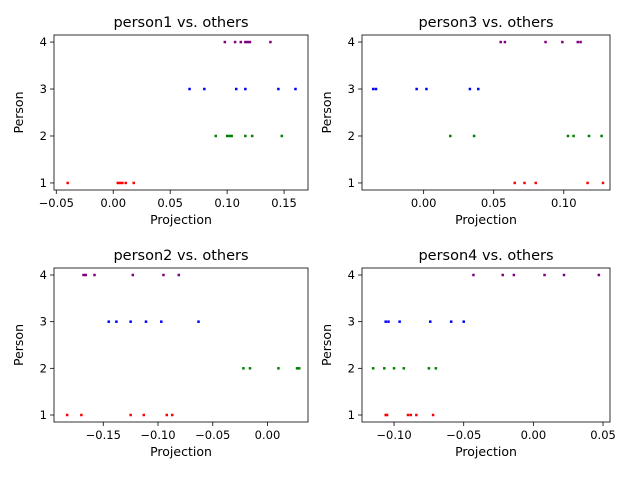  What do you see at coordinates (180, 23) in the screenshot?
I see `subplot-title: person1 vs. others` at bounding box center [180, 23].